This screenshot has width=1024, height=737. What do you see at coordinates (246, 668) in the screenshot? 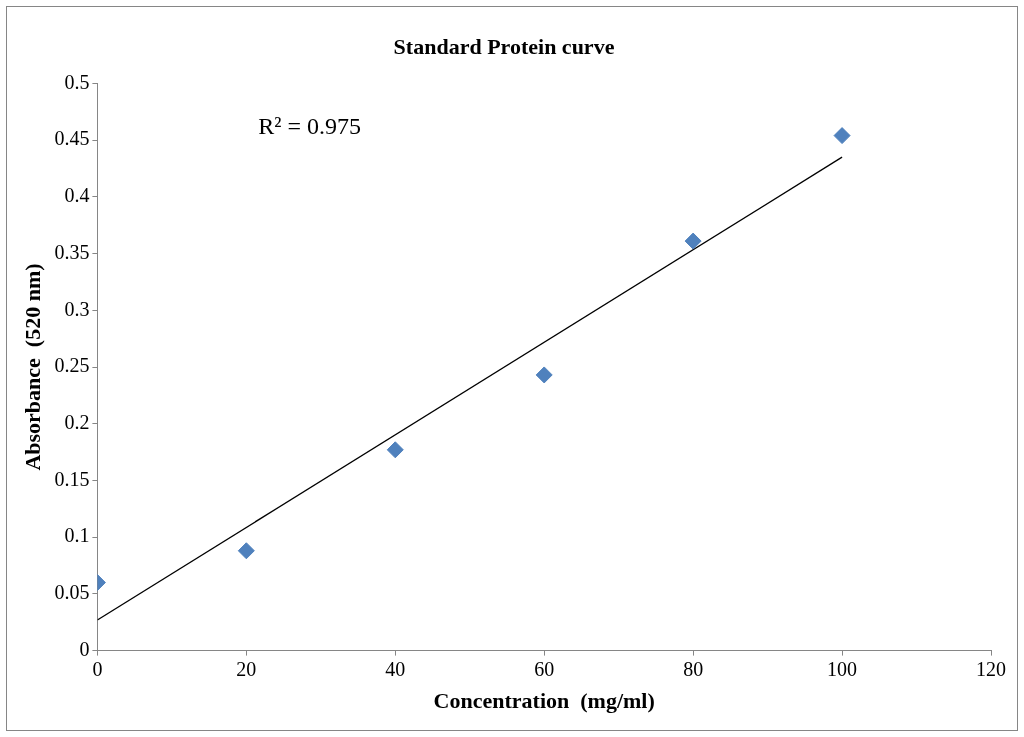
I see `x-tick-label: 20` at bounding box center [246, 668].